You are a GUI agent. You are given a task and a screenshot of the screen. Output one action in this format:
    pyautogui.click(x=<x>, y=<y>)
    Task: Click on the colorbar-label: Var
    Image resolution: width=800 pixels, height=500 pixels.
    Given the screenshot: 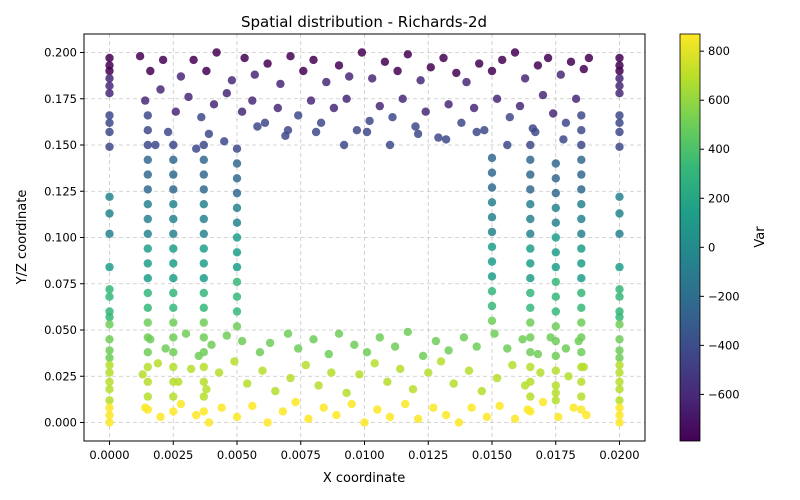 What is the action you would take?
    pyautogui.click(x=760, y=237)
    